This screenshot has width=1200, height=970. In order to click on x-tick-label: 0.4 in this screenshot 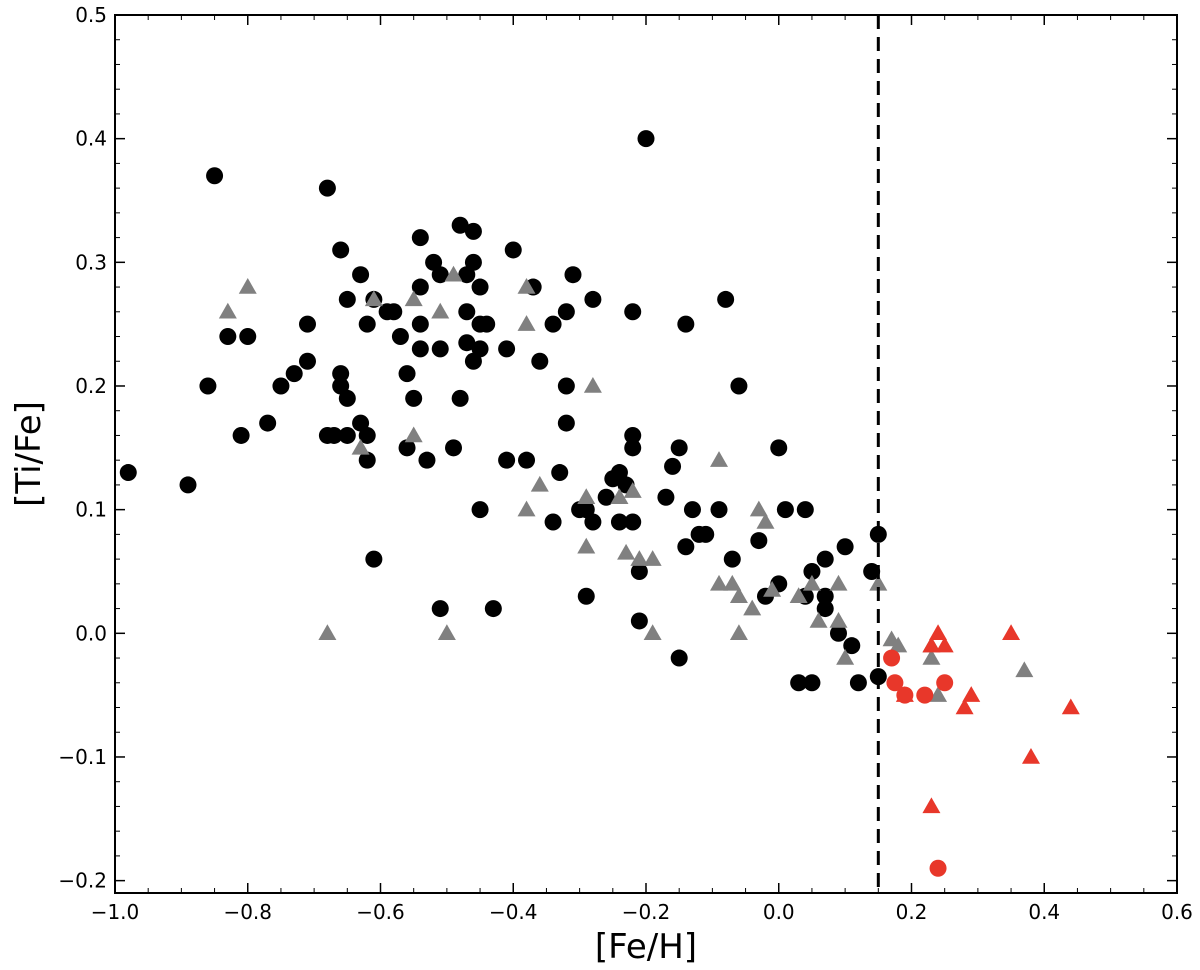, I will do `click(1044, 912)`.